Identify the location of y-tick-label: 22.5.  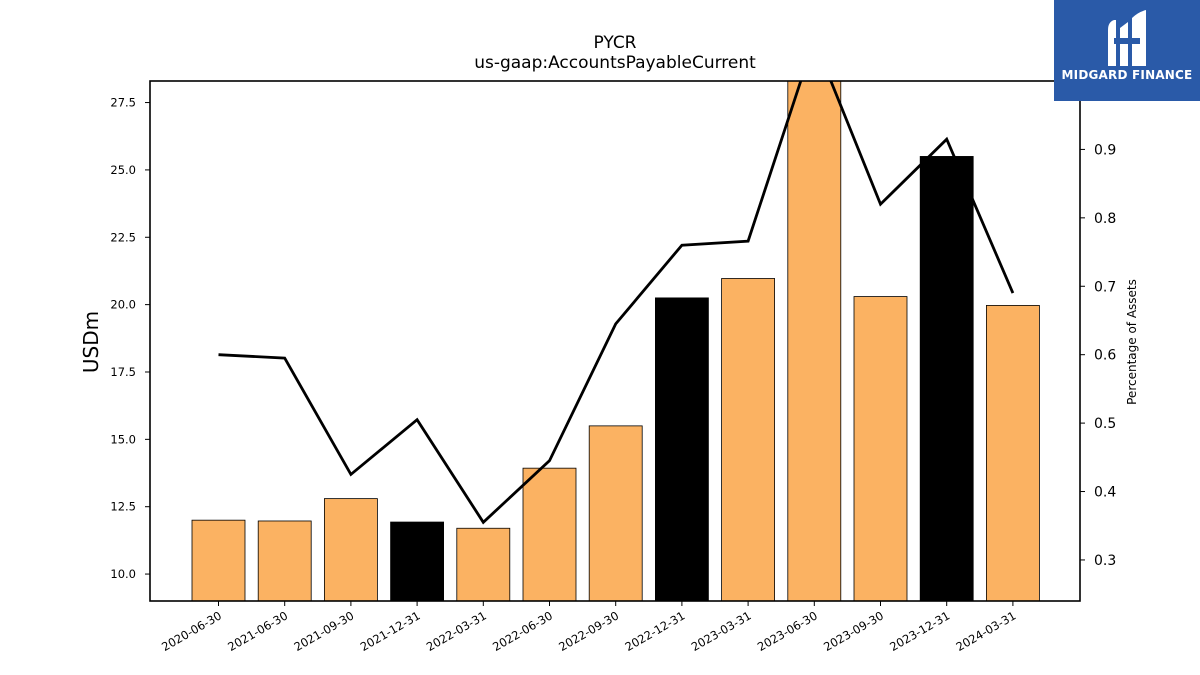
(123, 237).